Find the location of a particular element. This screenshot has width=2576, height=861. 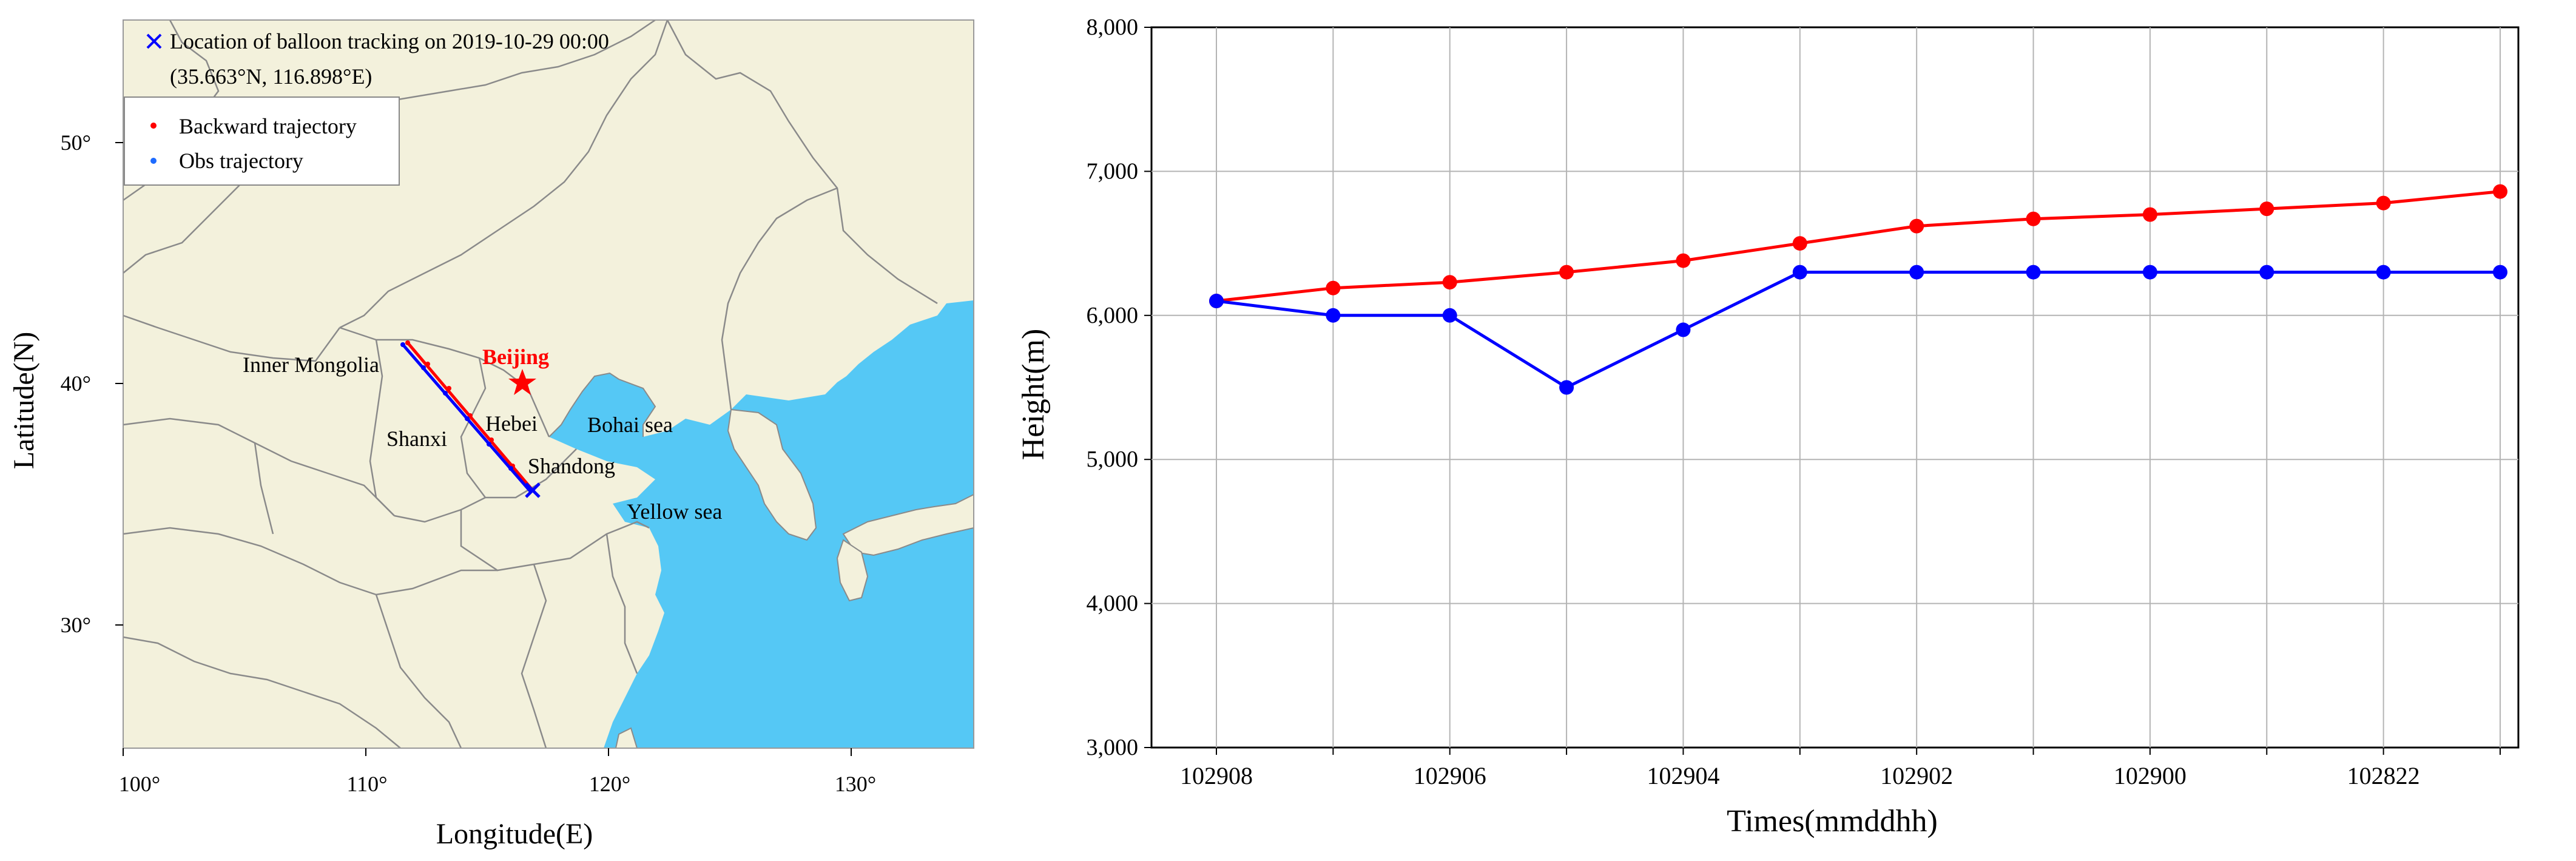

map-legend: Backward trajectory Obs trajectory is located at coordinates (262, 141).